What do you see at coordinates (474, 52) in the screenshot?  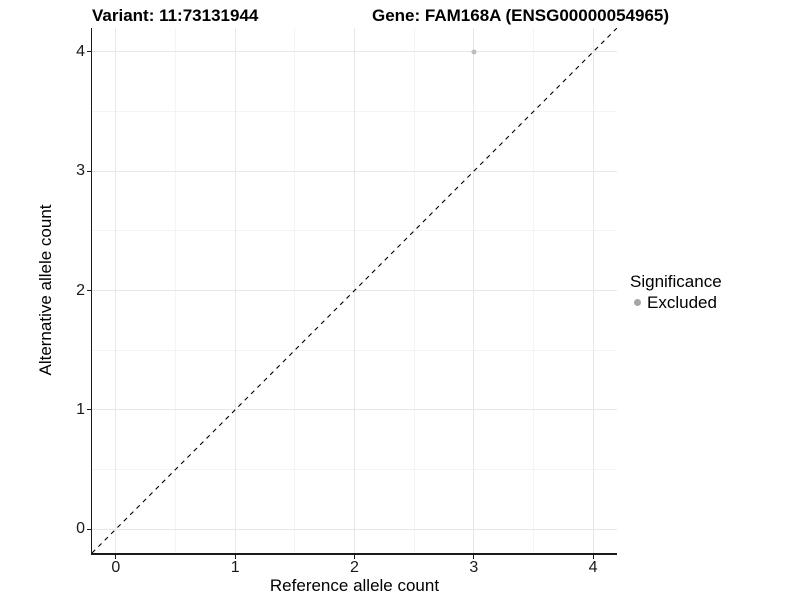 I see `data-point-excluded` at bounding box center [474, 52].